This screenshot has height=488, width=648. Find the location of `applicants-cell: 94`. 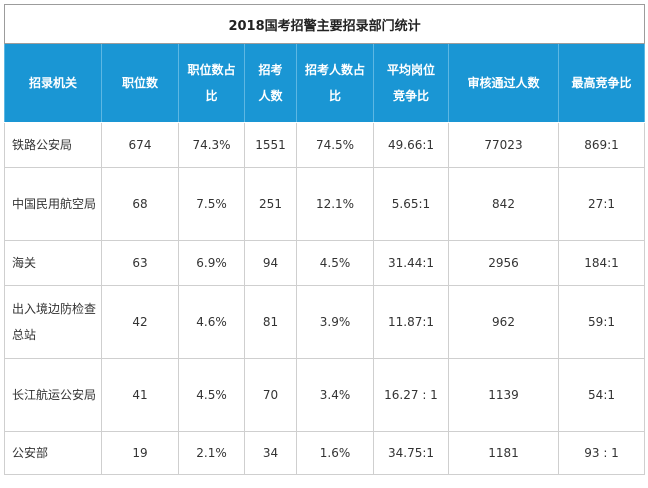

applicants-cell: 94 is located at coordinates (270, 263).